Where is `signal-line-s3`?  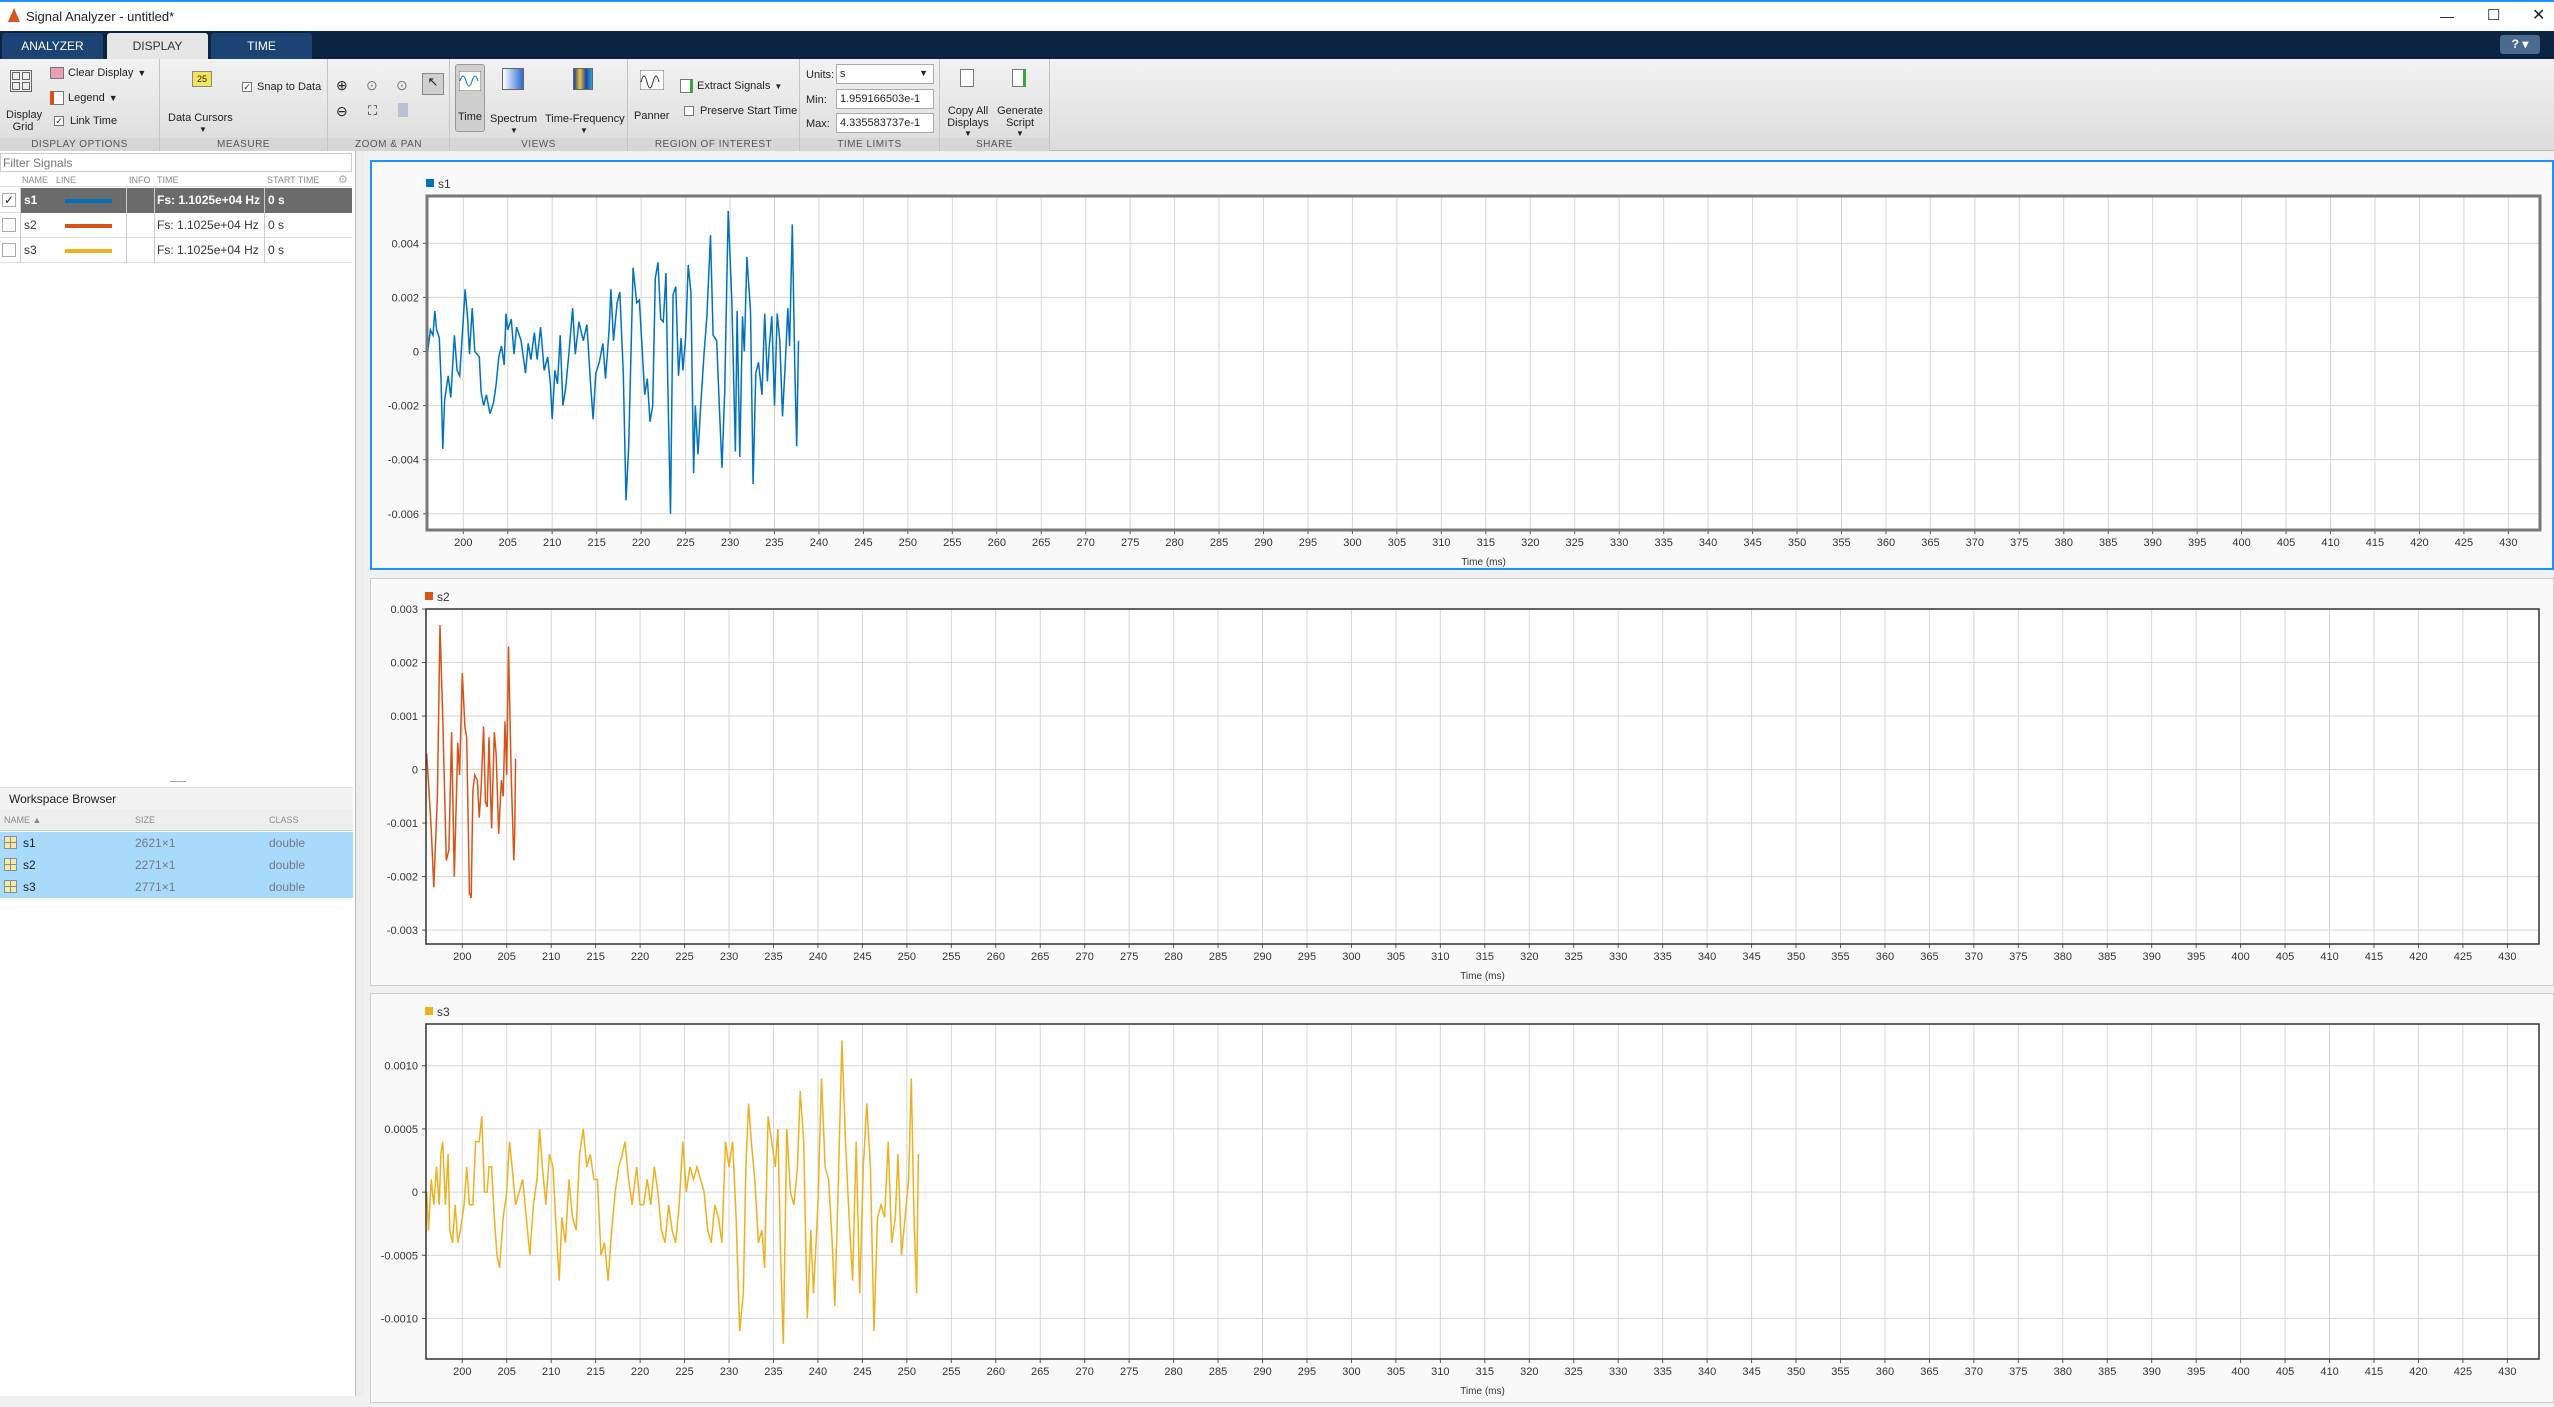
signal-line-s3 is located at coordinates (672, 1192).